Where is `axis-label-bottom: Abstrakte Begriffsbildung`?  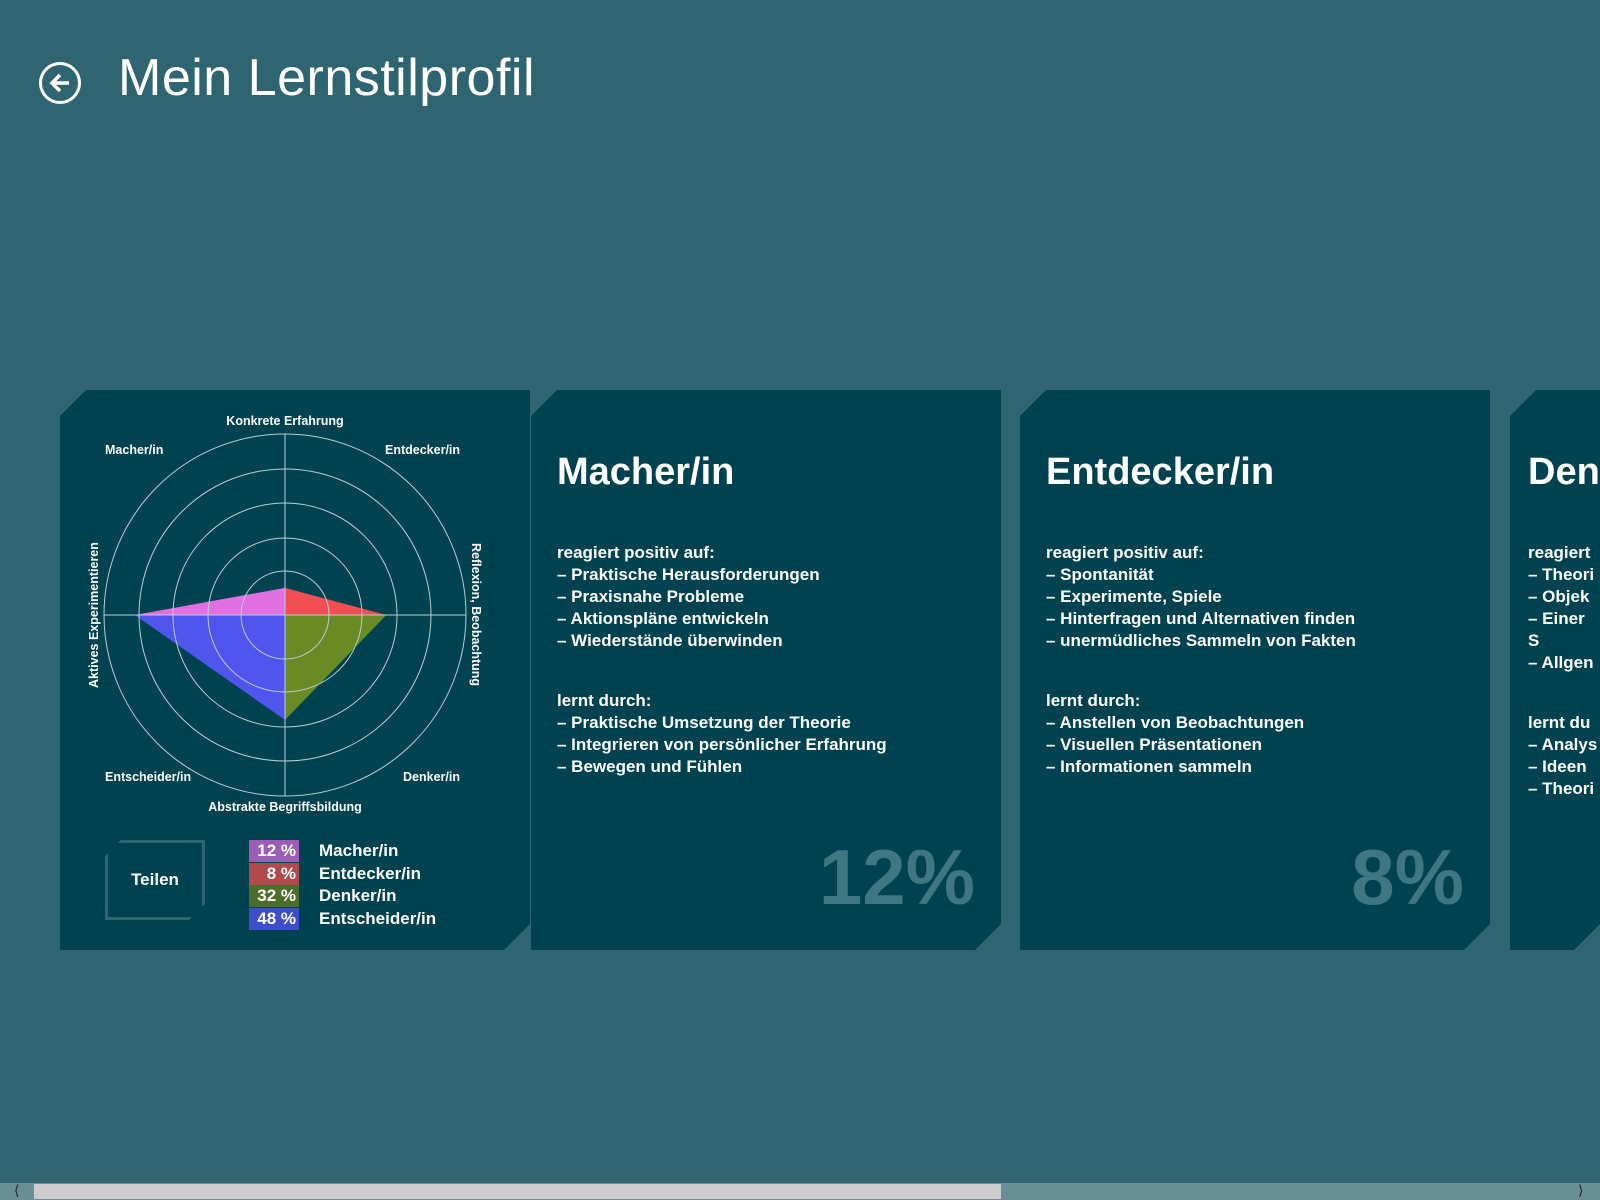
axis-label-bottom: Abstrakte Begriffsbildung is located at coordinates (285, 807).